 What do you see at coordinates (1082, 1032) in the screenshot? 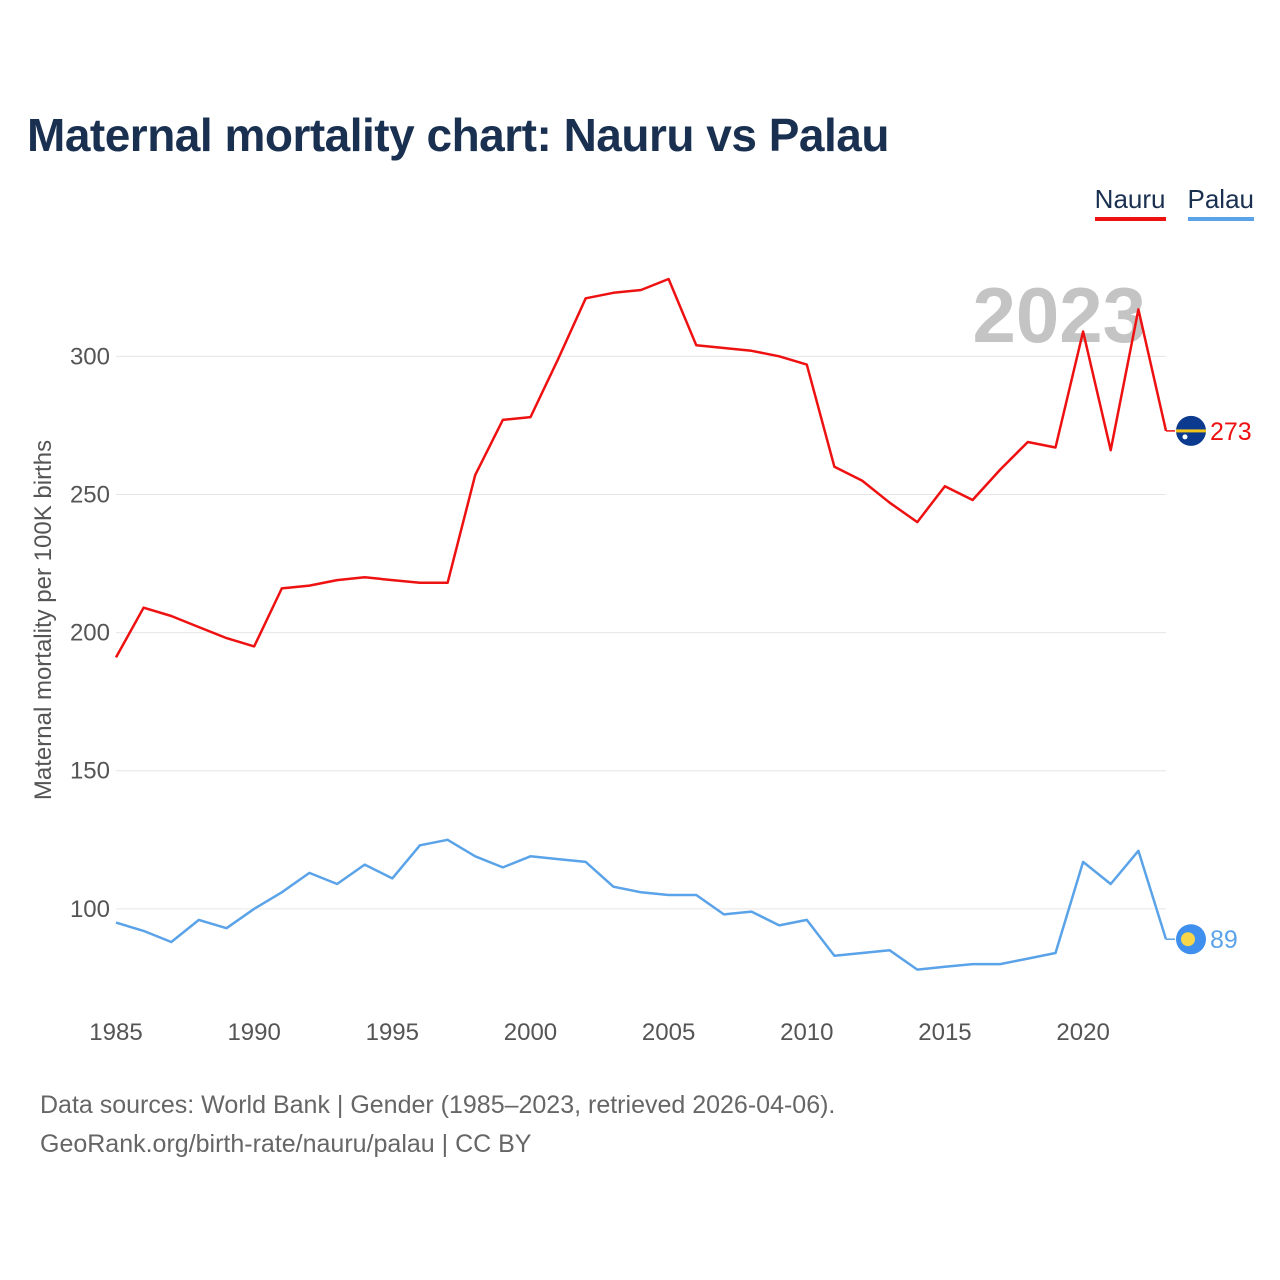
I see `x-tick-label: 2020` at bounding box center [1082, 1032].